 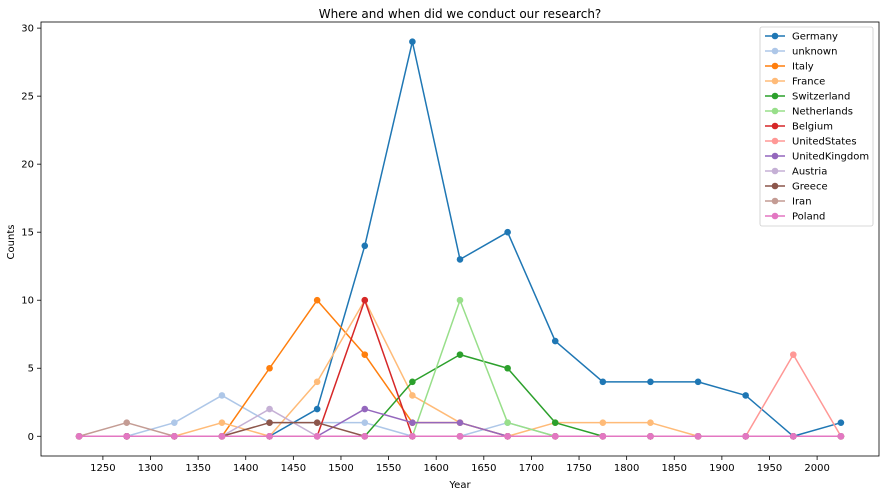 I want to click on x-tick-label: 1350, so click(x=197, y=468).